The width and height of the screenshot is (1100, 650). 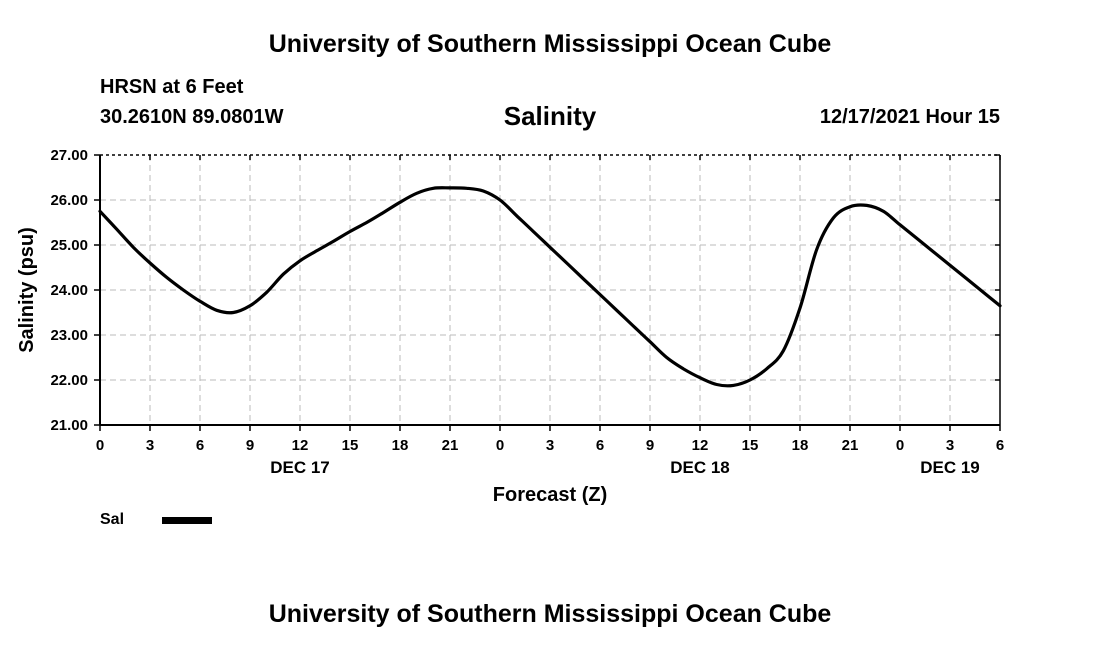 I want to click on y-tick-label: 25.00, so click(x=69, y=245).